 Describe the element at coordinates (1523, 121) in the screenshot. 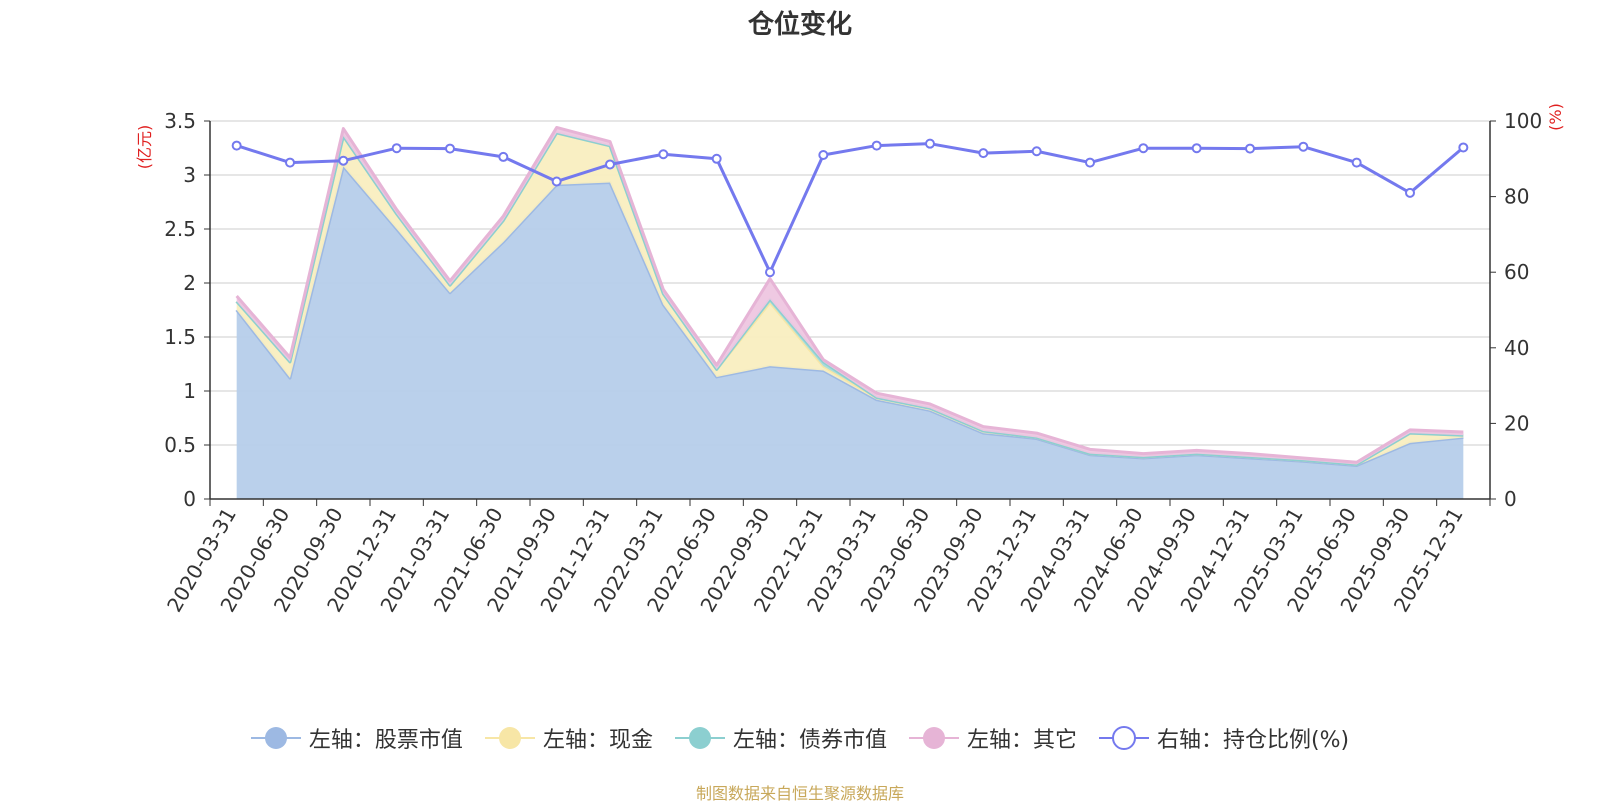

I see `right-axis-tick-label: 100` at that location.